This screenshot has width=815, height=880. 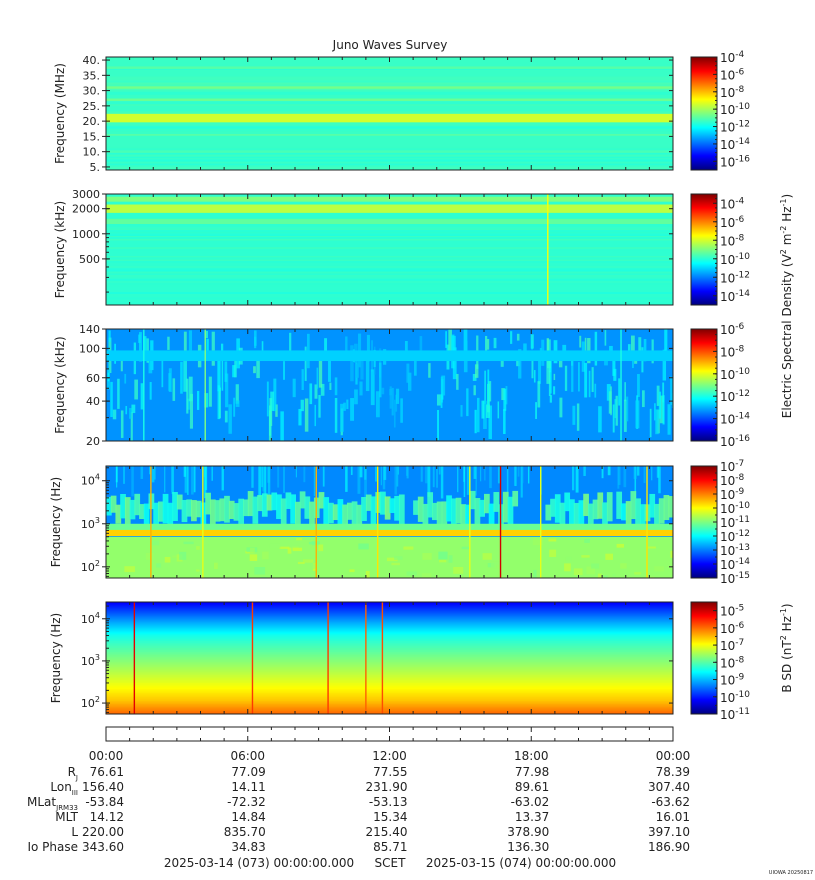 I want to click on ephemeris-value: 15.34, so click(x=390, y=817).